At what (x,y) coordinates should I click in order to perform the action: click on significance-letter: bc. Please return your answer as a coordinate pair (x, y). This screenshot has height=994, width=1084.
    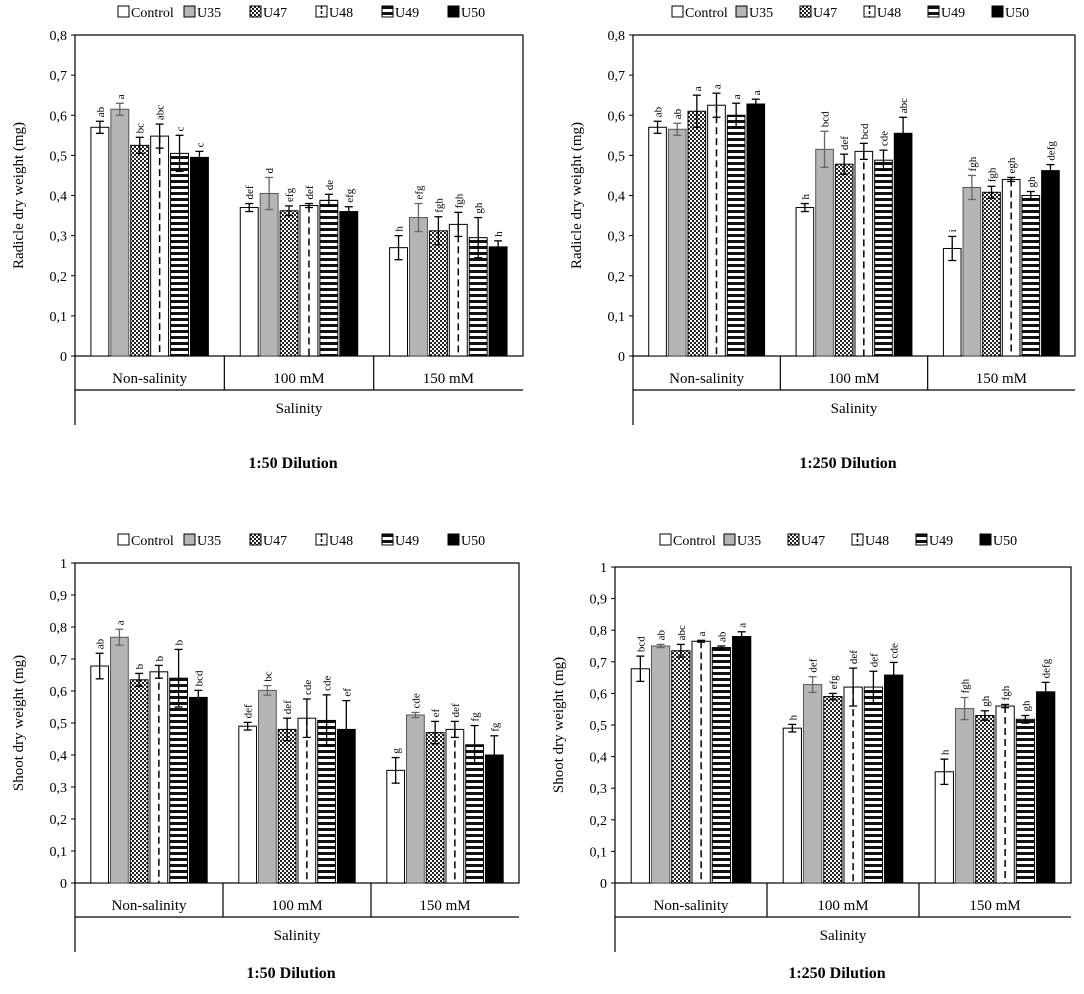
    Looking at the image, I should click on (141, 128).